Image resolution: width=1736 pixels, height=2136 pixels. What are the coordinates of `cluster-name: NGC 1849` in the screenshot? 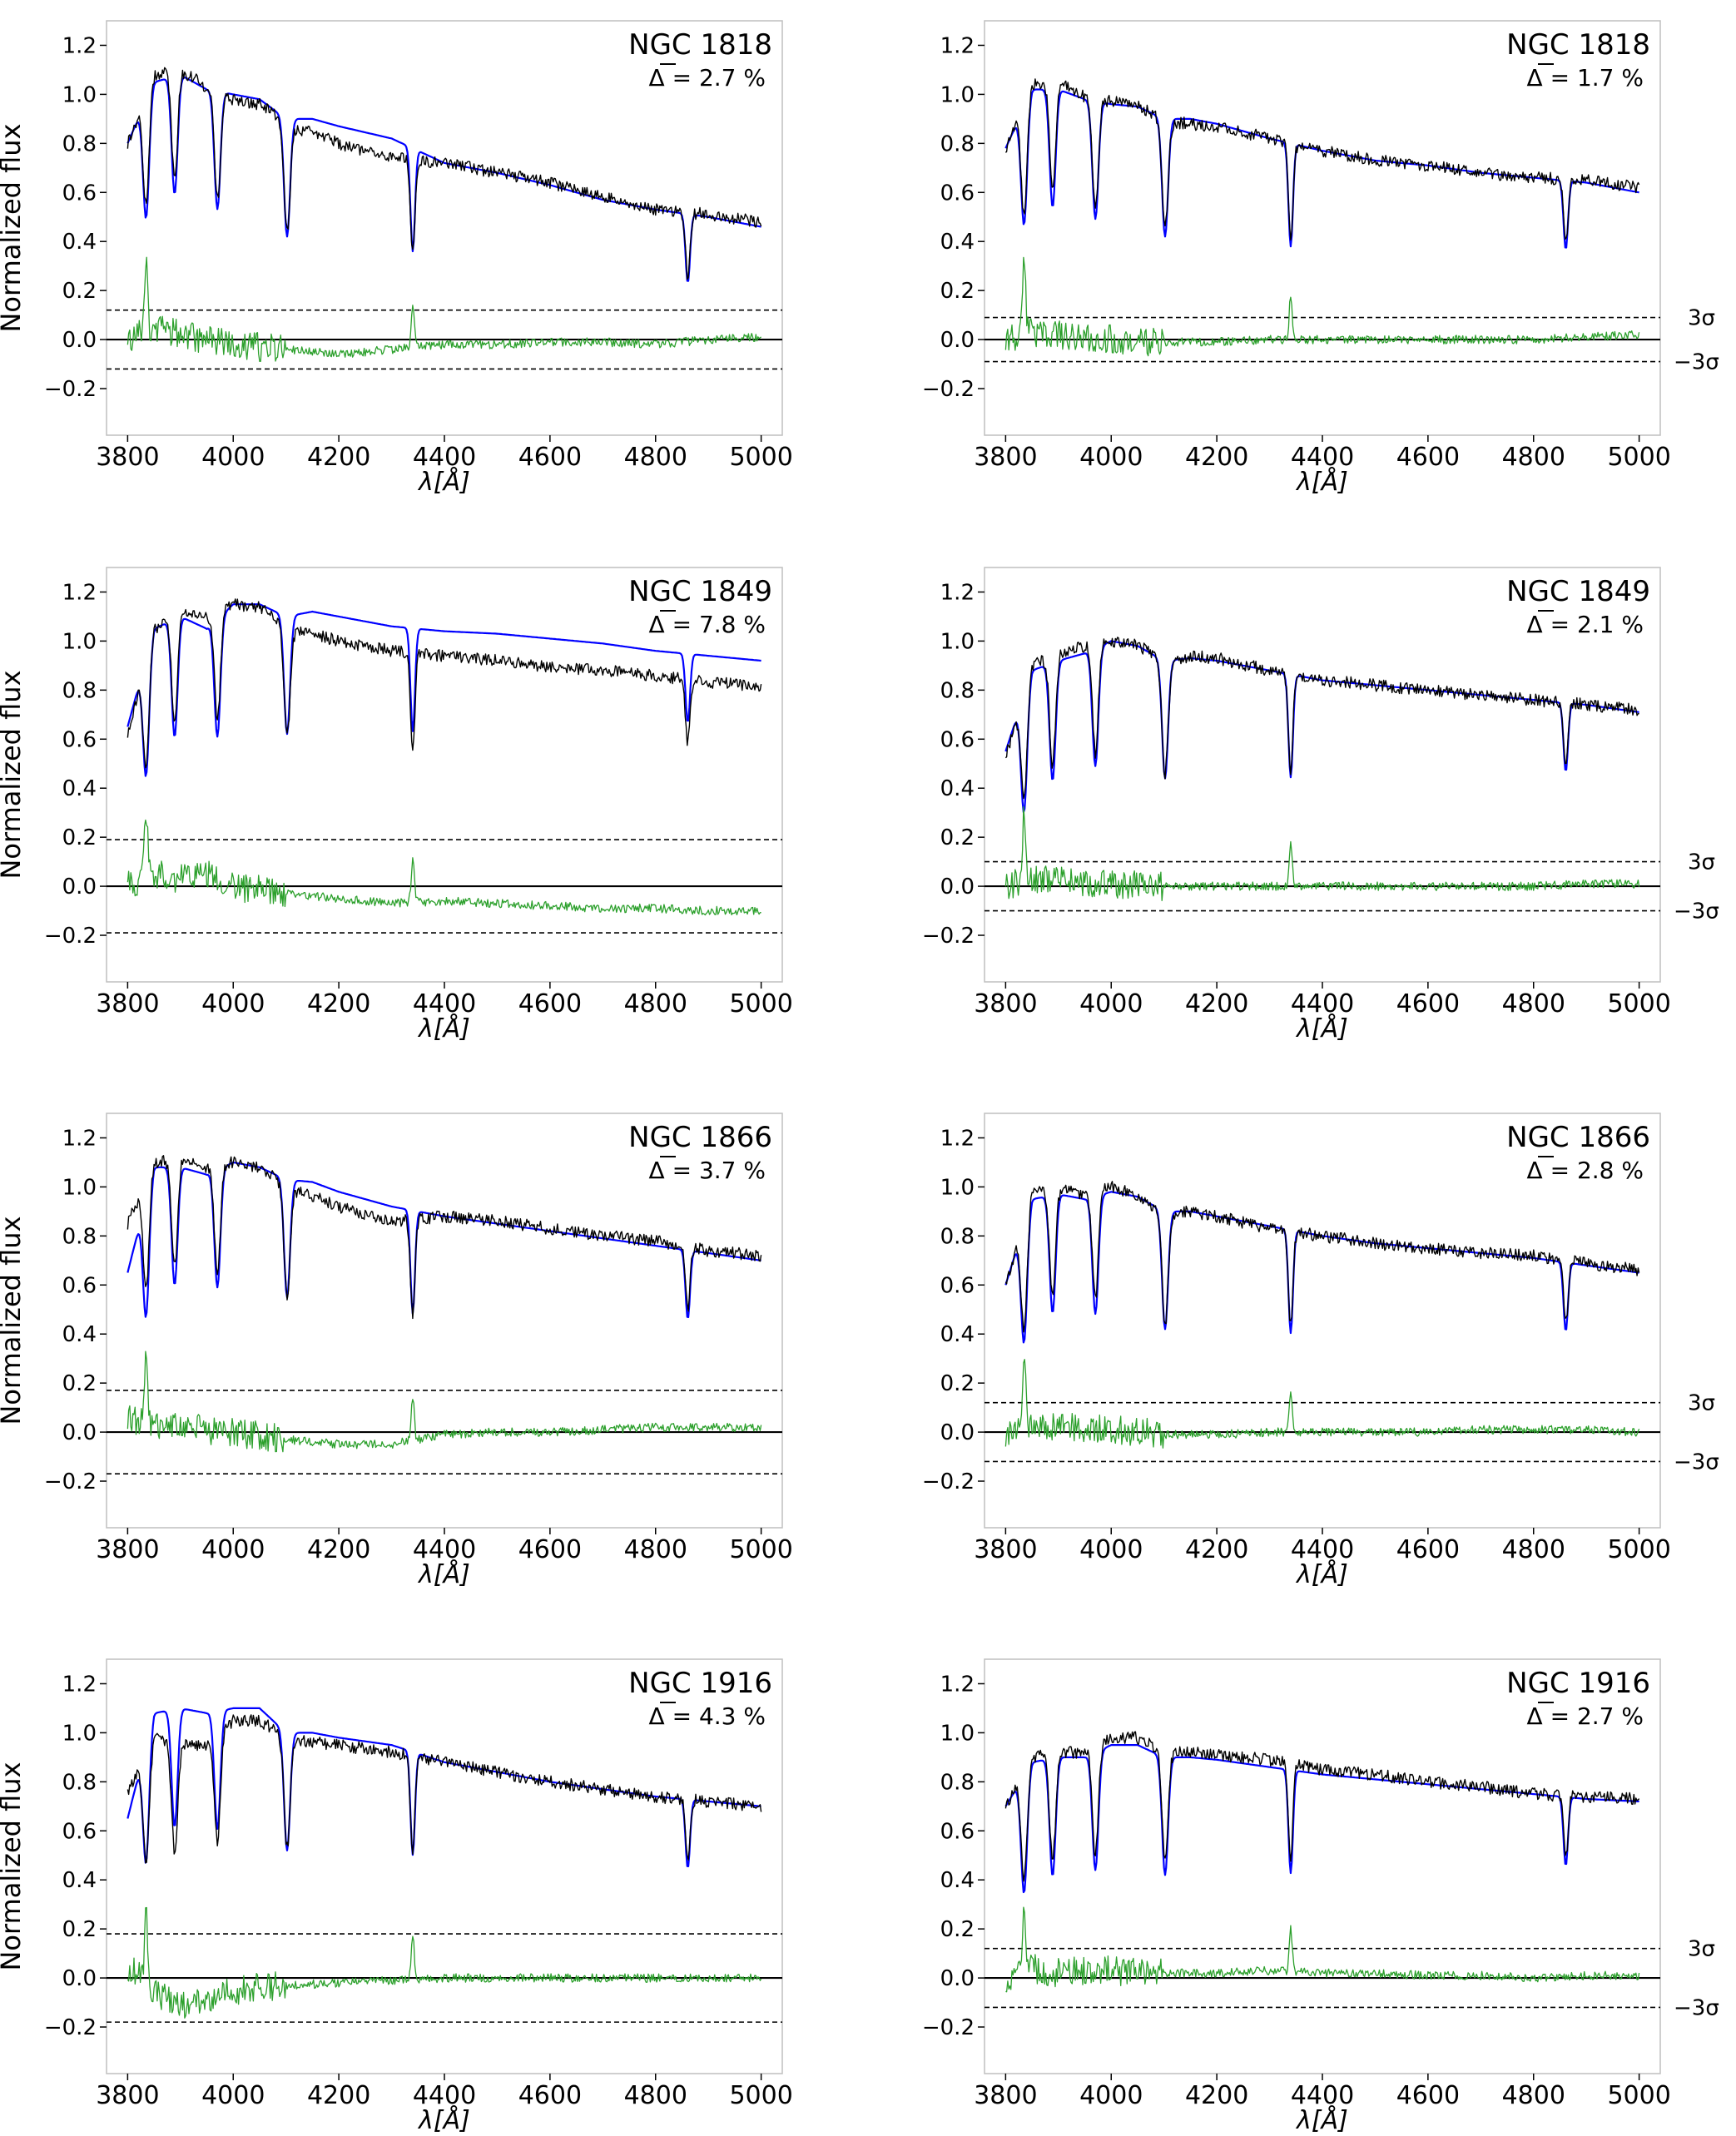 It's located at (1578, 591).